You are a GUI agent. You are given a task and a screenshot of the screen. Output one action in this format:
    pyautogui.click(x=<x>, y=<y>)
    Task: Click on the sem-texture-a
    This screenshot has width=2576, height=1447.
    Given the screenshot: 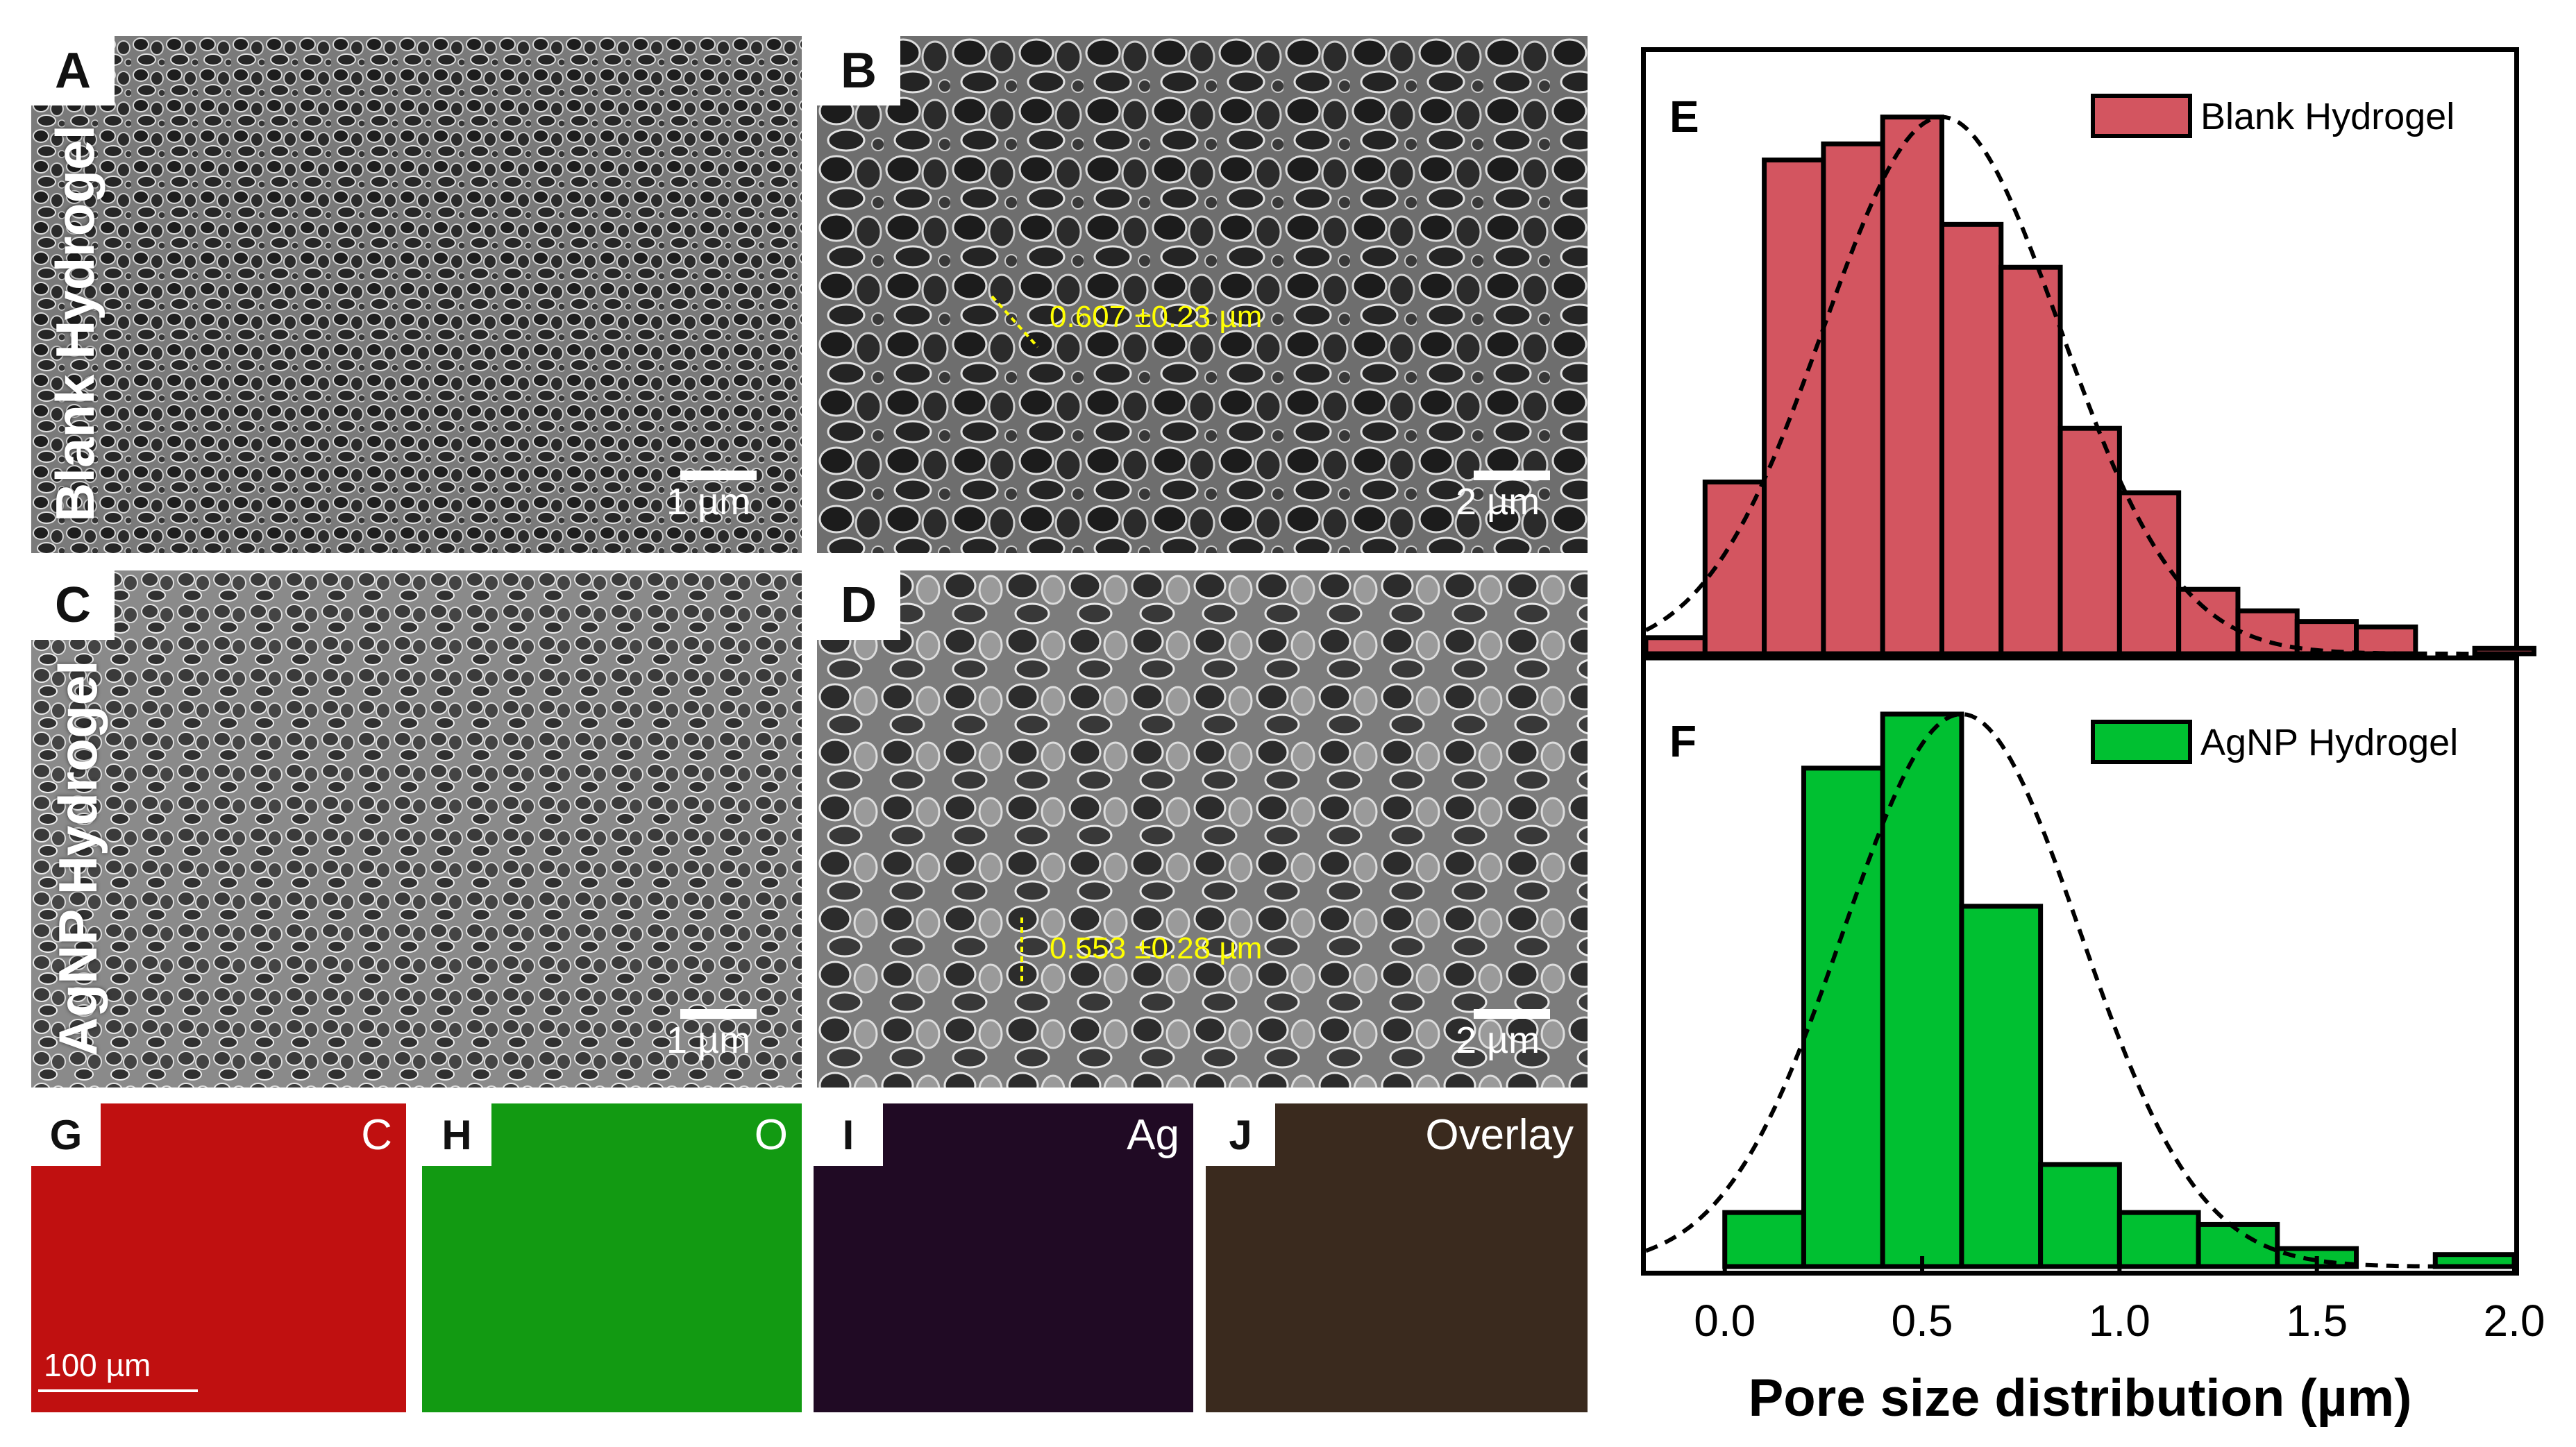 What is the action you would take?
    pyautogui.click(x=416, y=294)
    